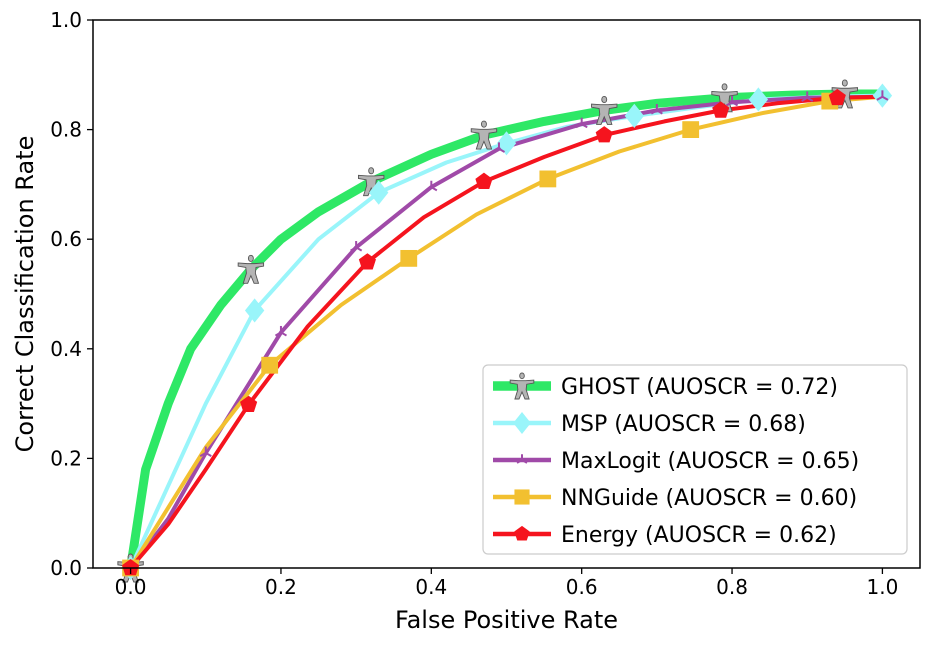  I want to click on legend-label: NNGuide (AUOSCR = 0.60), so click(709, 498).